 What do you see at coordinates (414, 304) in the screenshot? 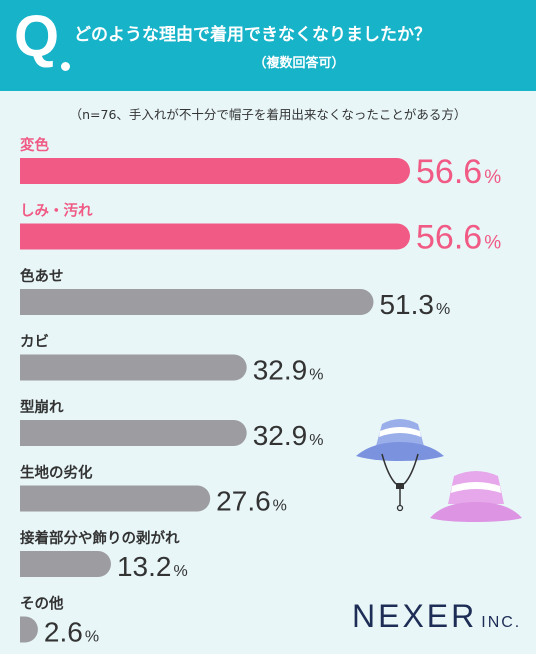
I see `value-label: 51.3%` at bounding box center [414, 304].